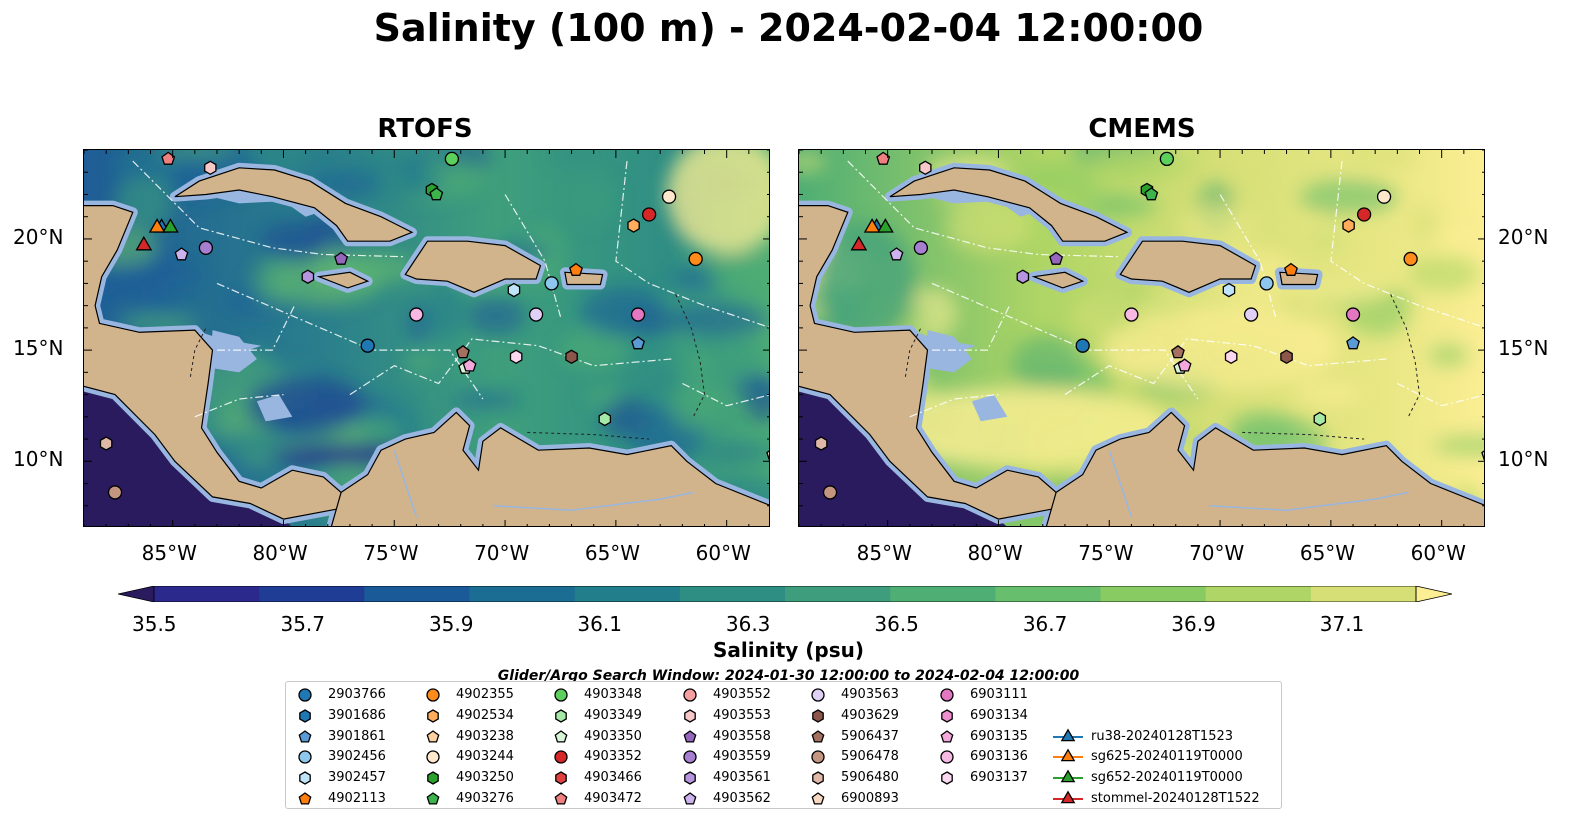  What do you see at coordinates (136, 594) in the screenshot?
I see `colorbar-under-arrow` at bounding box center [136, 594].